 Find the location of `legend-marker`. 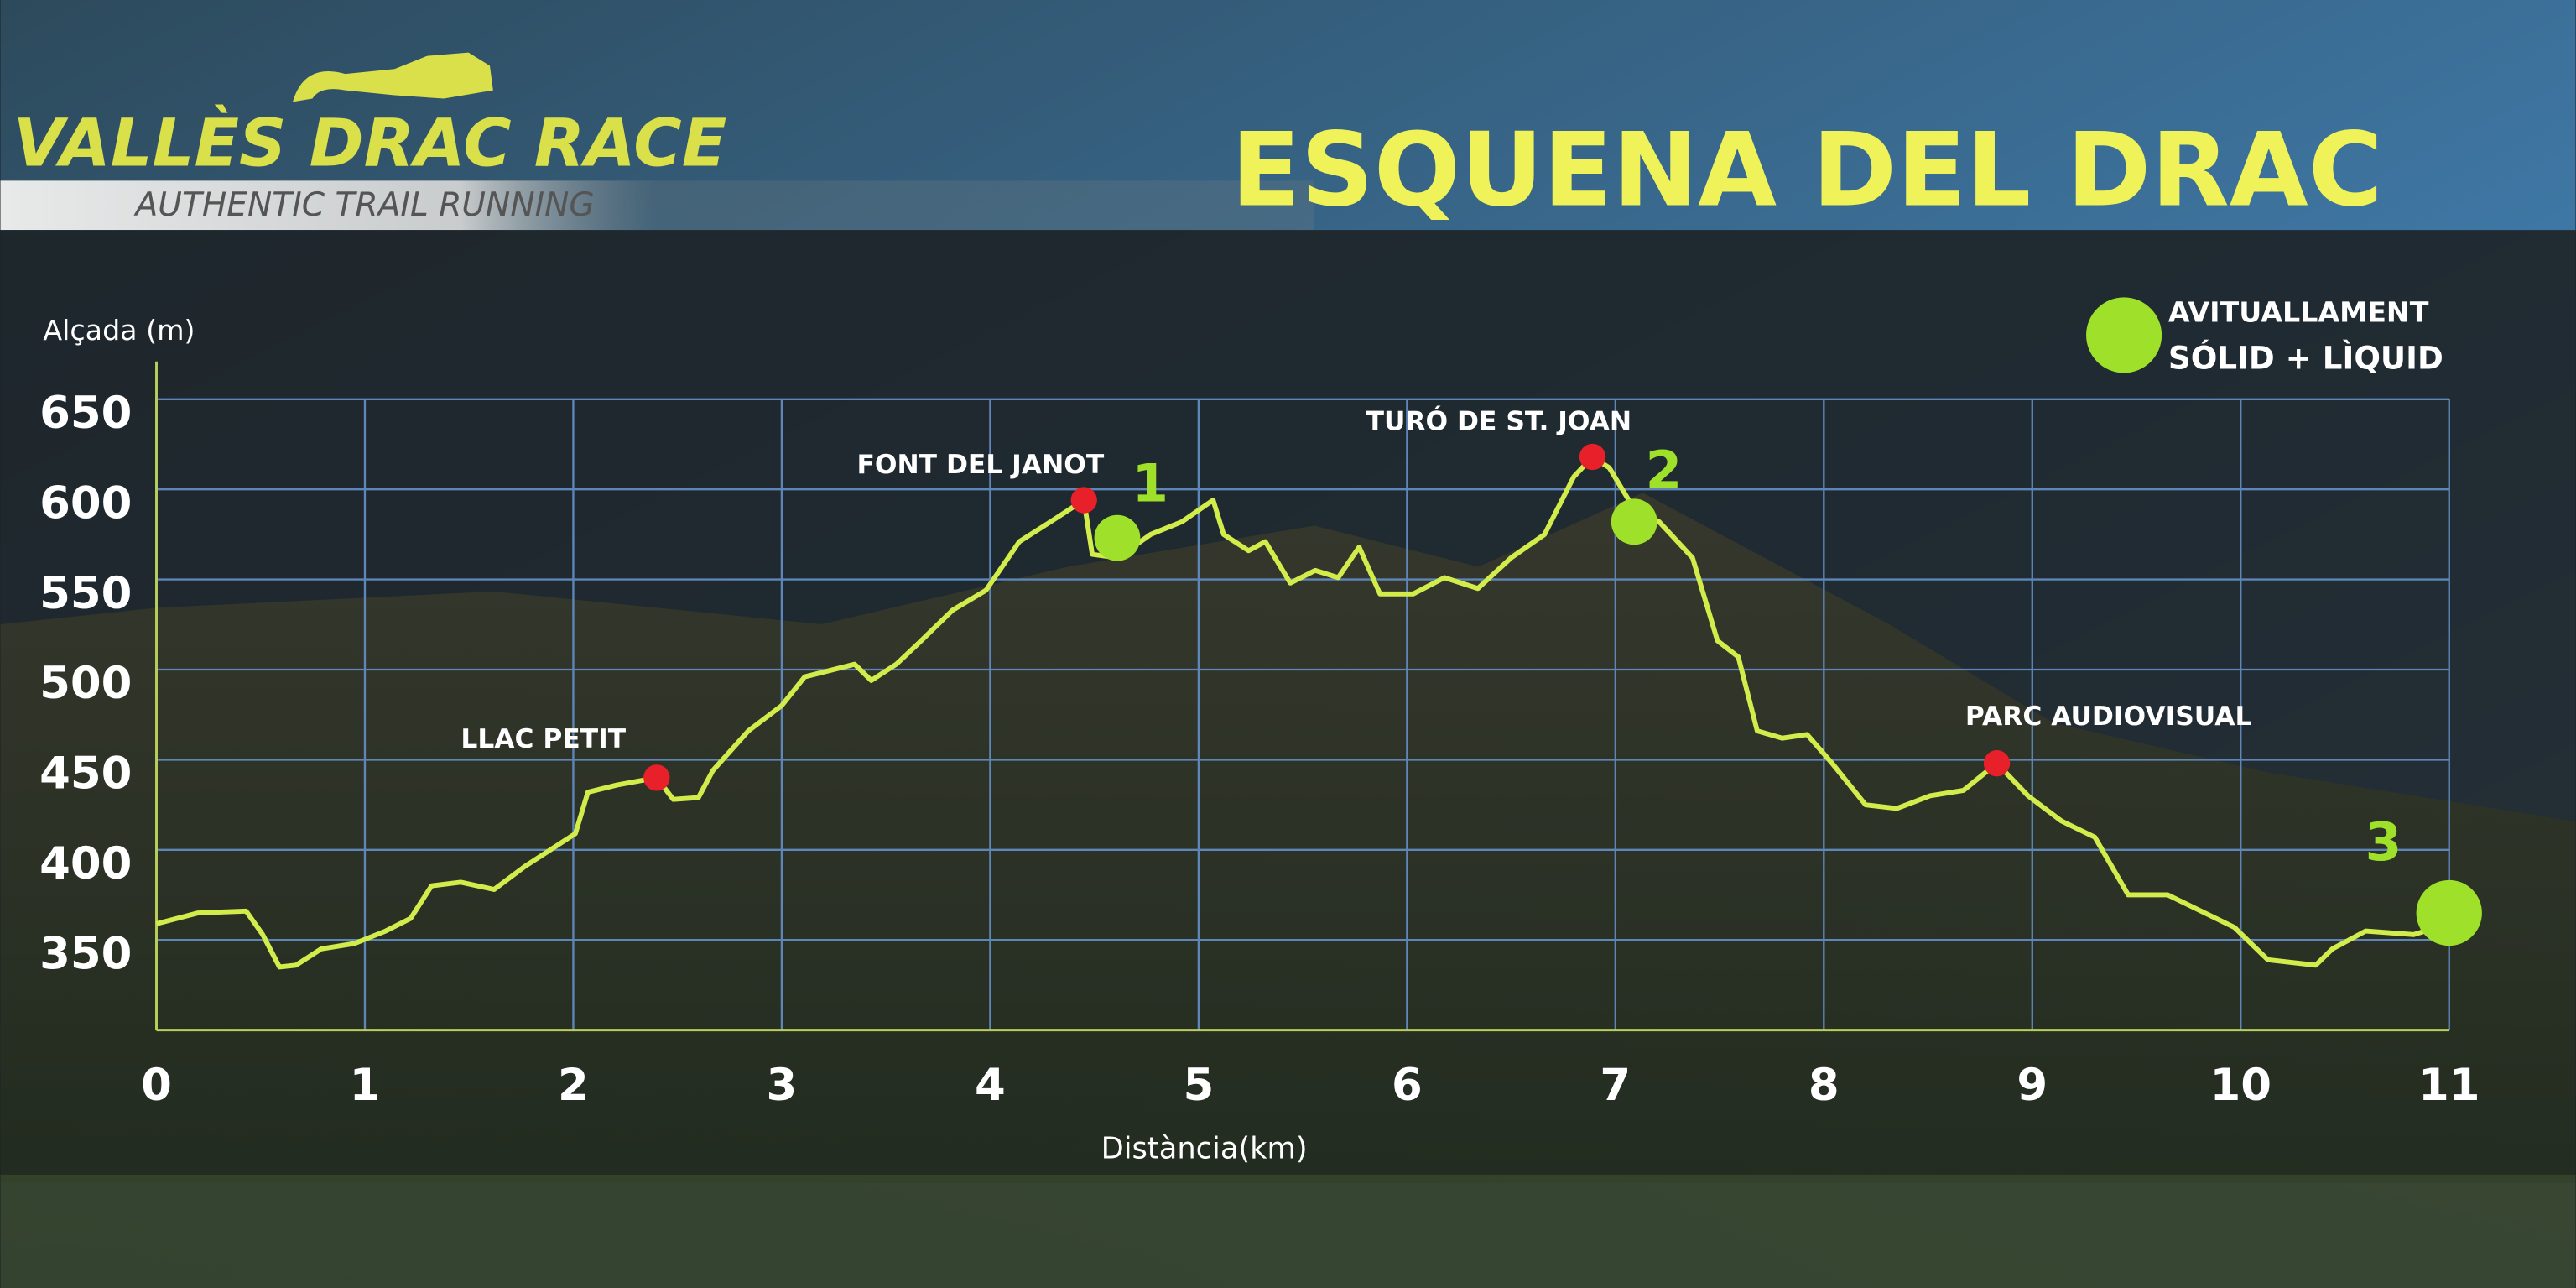

legend-marker is located at coordinates (2124, 335).